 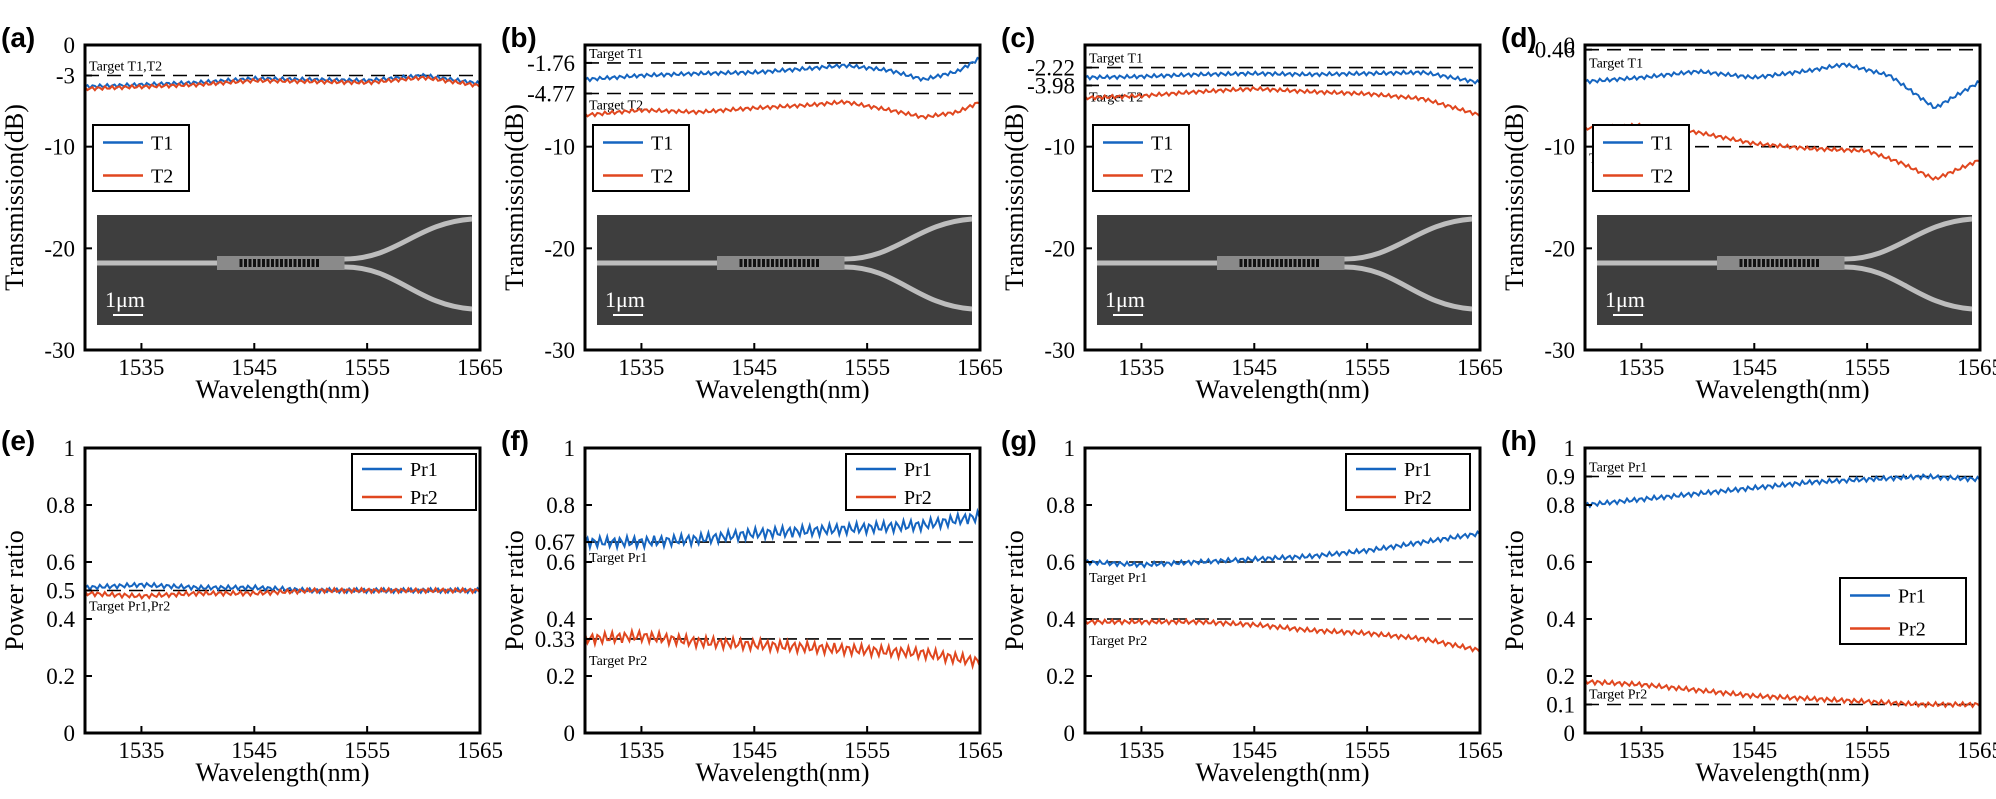 I want to click on legend-entry: Pr1, so click(x=424, y=470).